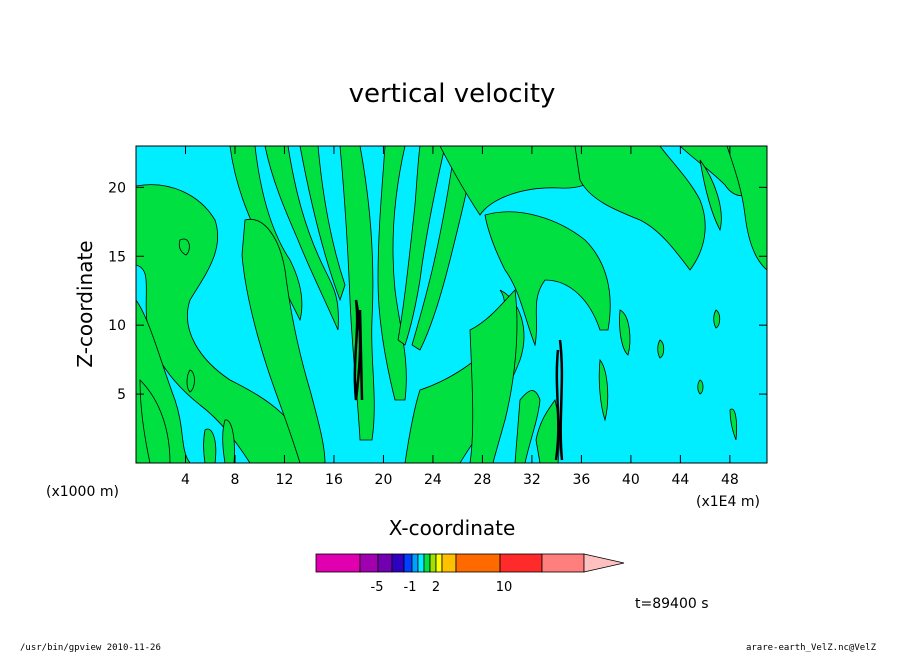 The image size is (904, 654). I want to click on colorbar-label: -1, so click(410, 587).